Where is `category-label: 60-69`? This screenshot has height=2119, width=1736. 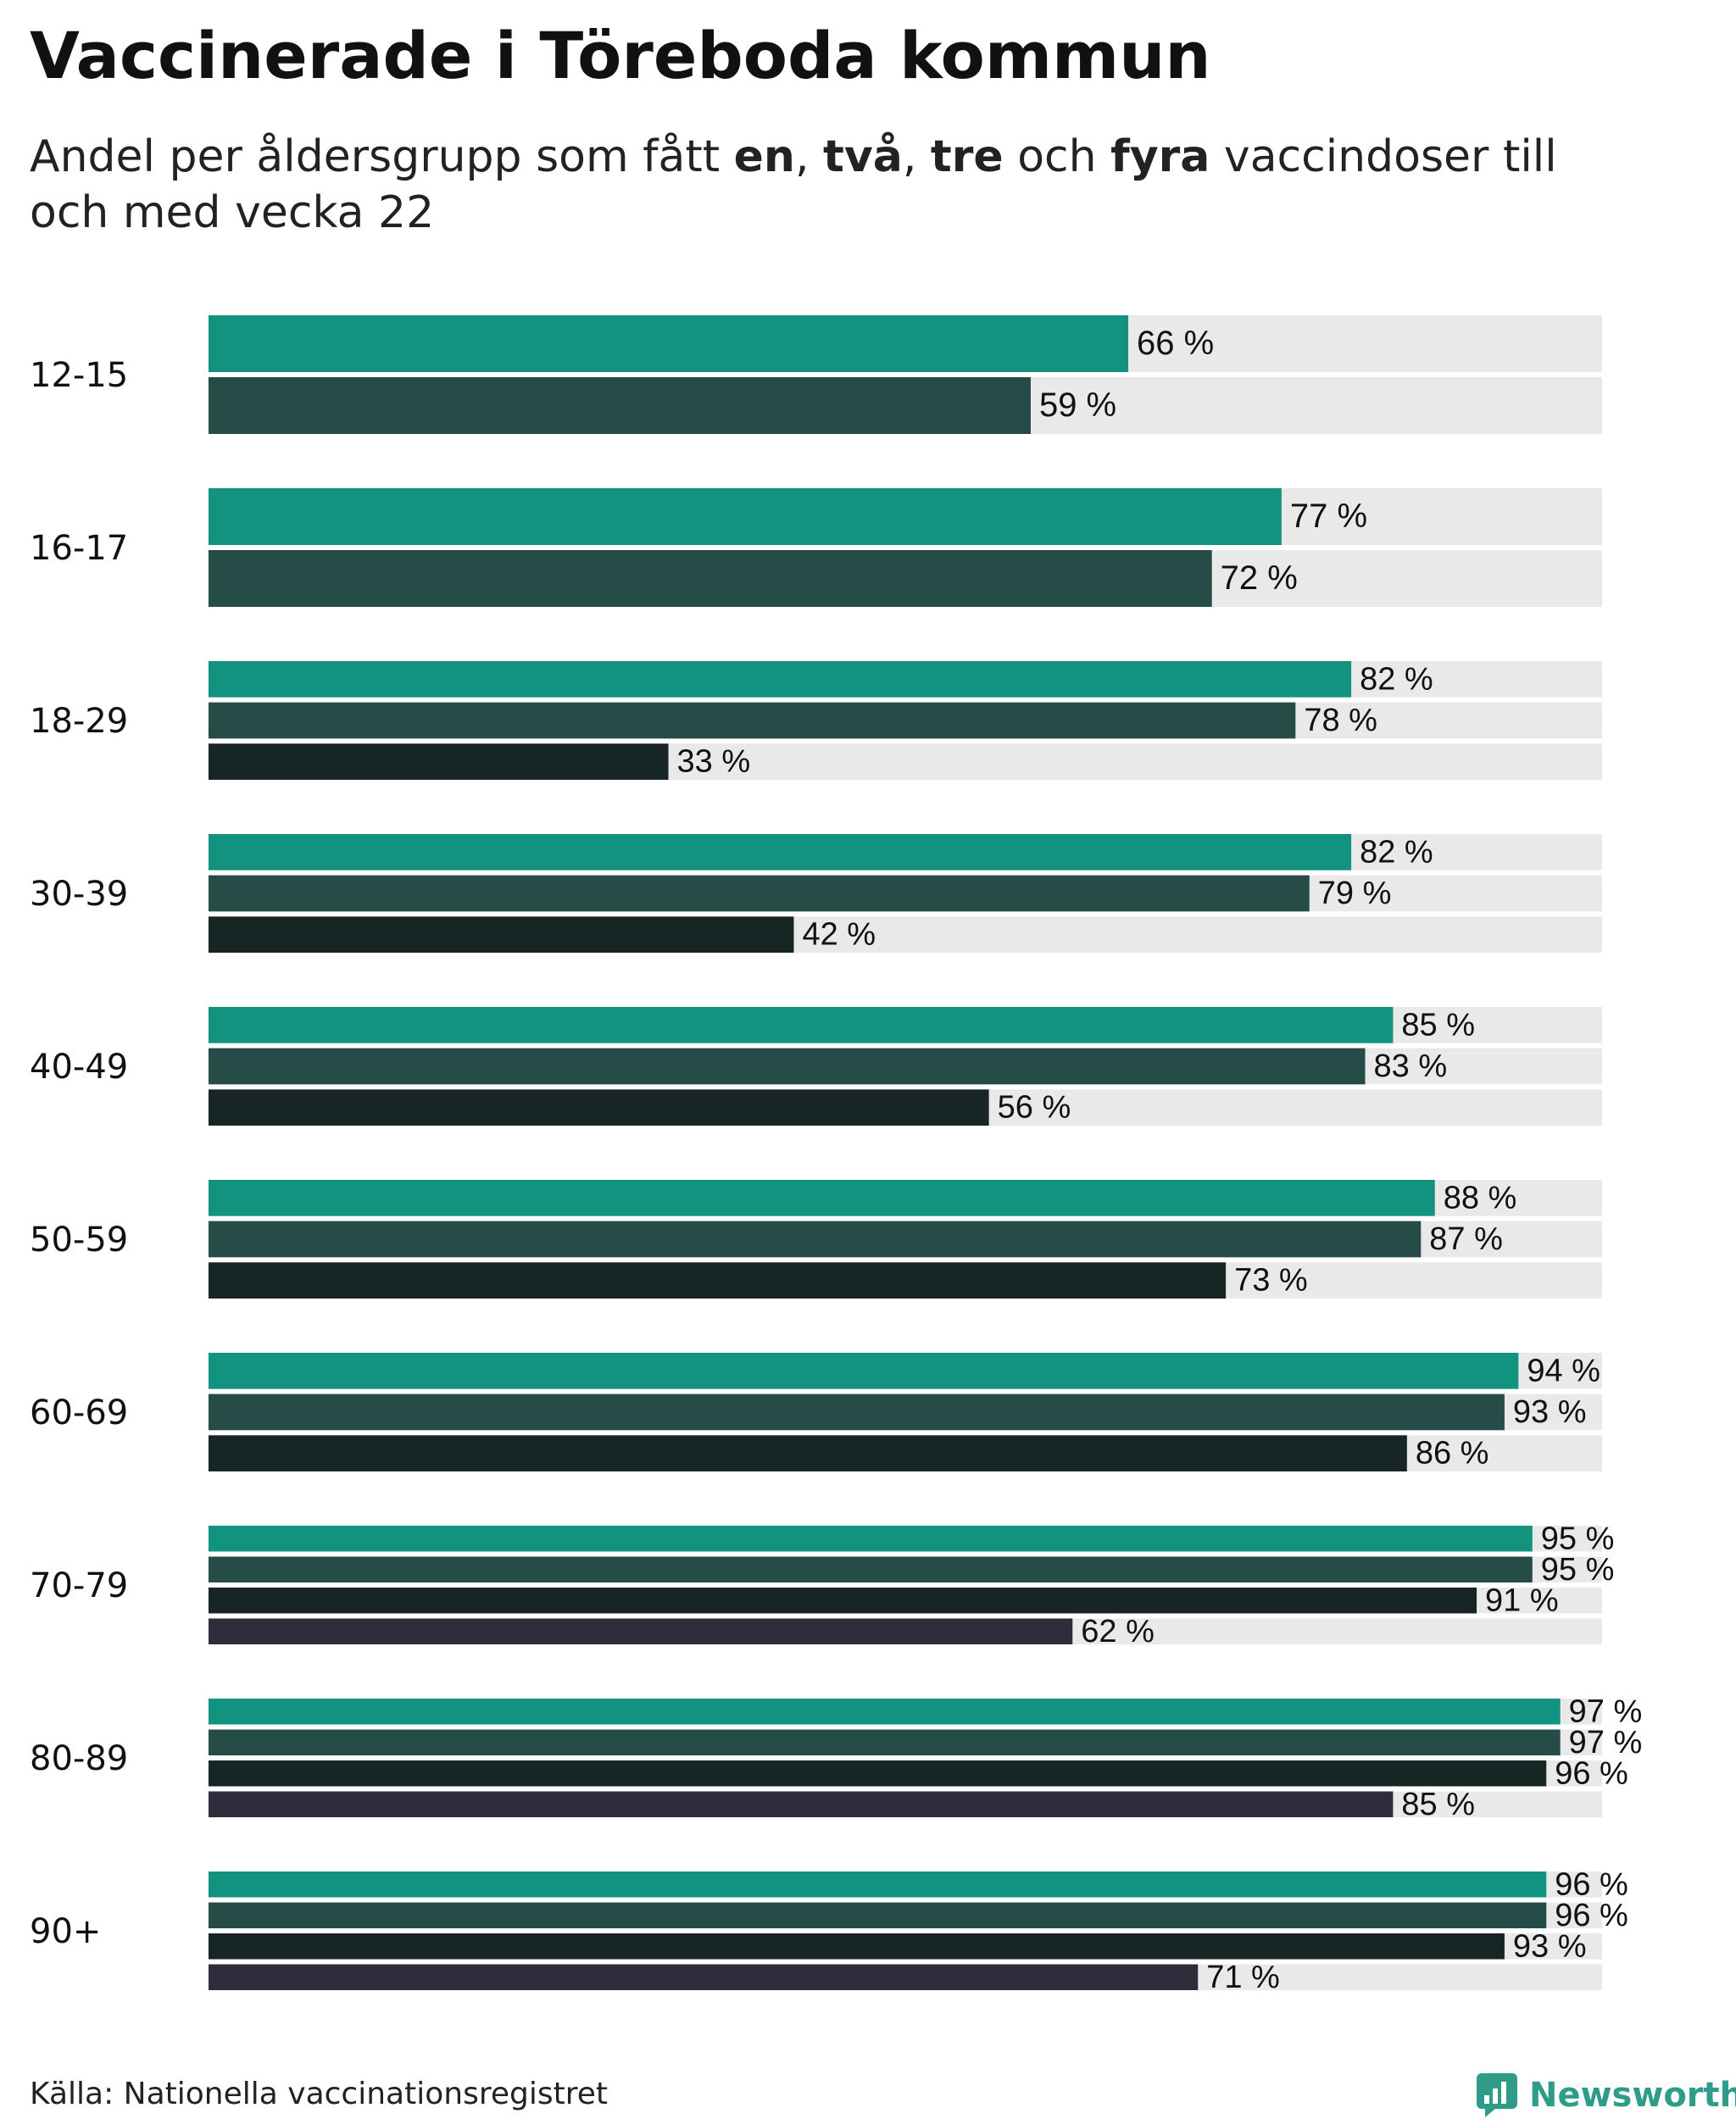
category-label: 60-69 is located at coordinates (79, 1413).